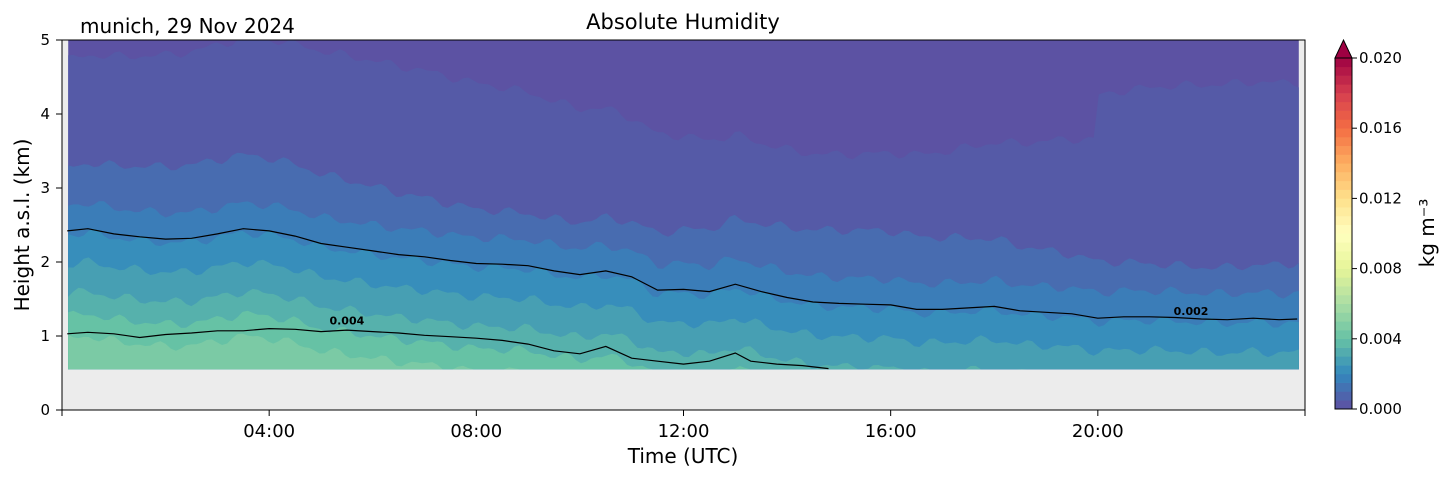 This screenshot has height=478, width=1454. Describe the element at coordinates (45, 188) in the screenshot. I see `y-tick-label: 3` at that location.